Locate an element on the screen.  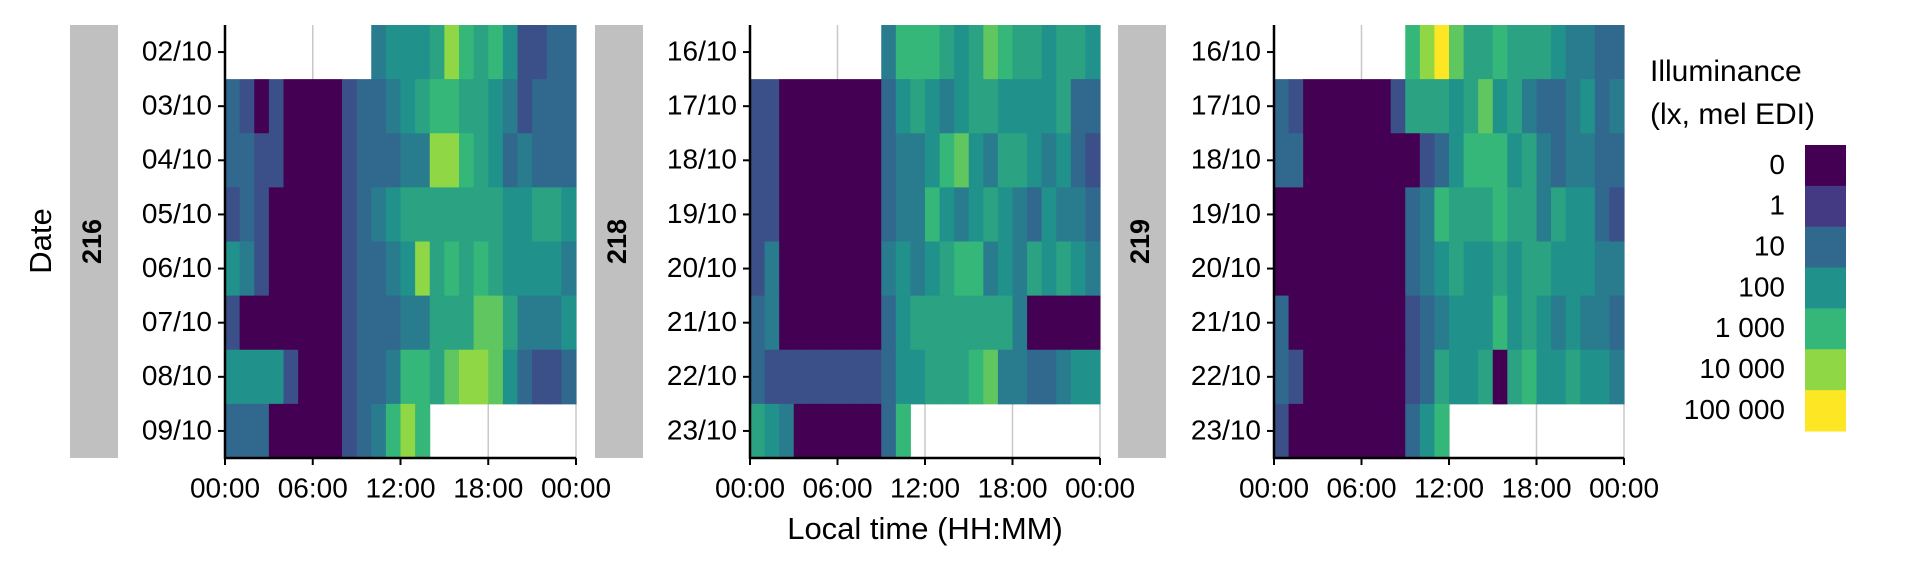
y-tick-label: 18/10 is located at coordinates (1226, 159).